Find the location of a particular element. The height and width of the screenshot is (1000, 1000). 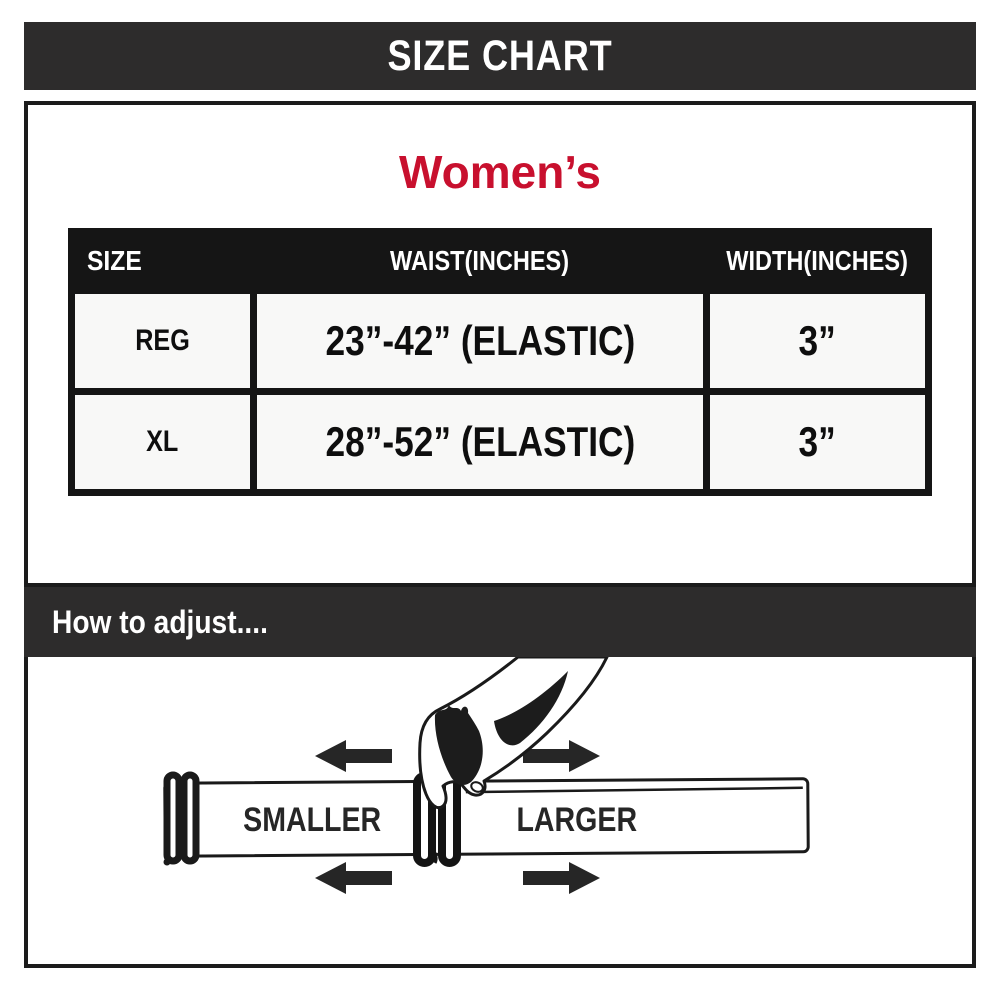

table-header-size: SIZE is located at coordinates (162, 261).